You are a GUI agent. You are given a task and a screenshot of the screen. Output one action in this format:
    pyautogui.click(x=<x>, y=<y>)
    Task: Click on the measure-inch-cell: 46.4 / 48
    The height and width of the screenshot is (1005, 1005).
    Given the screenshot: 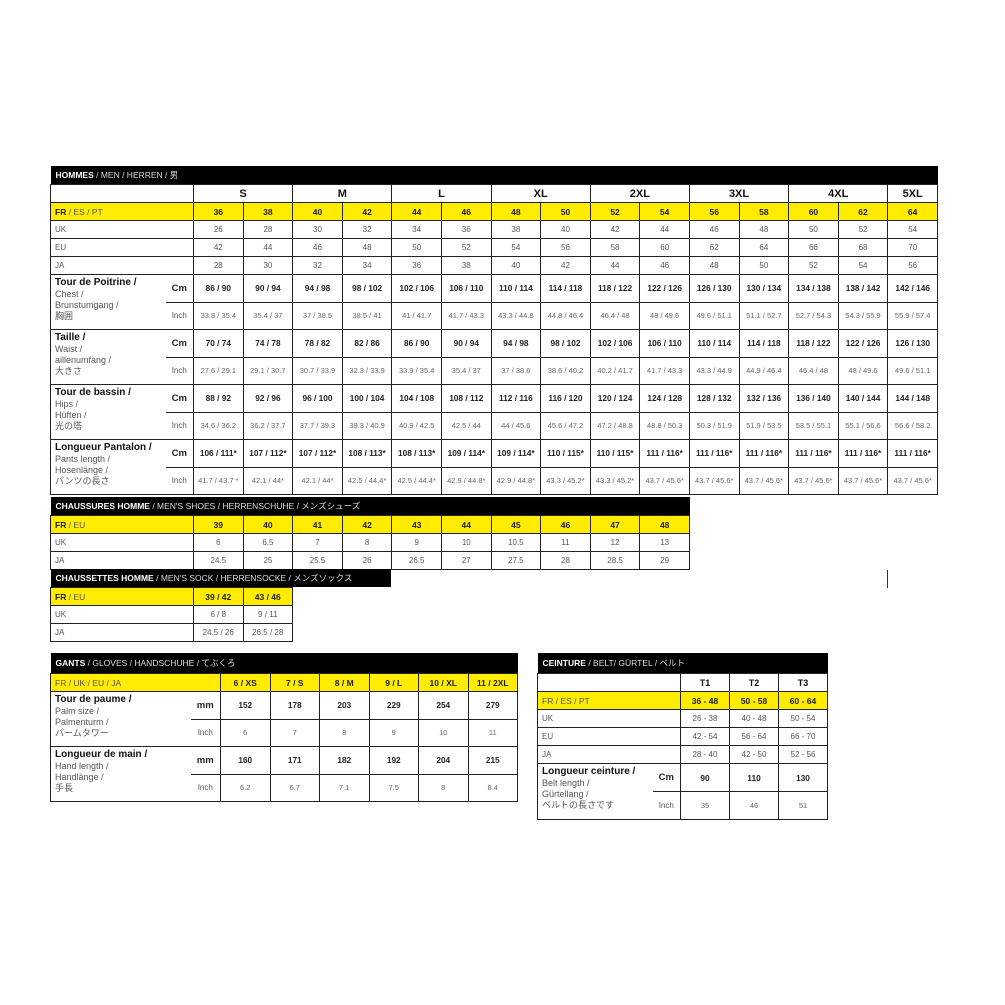 What is the action you would take?
    pyautogui.click(x=813, y=370)
    